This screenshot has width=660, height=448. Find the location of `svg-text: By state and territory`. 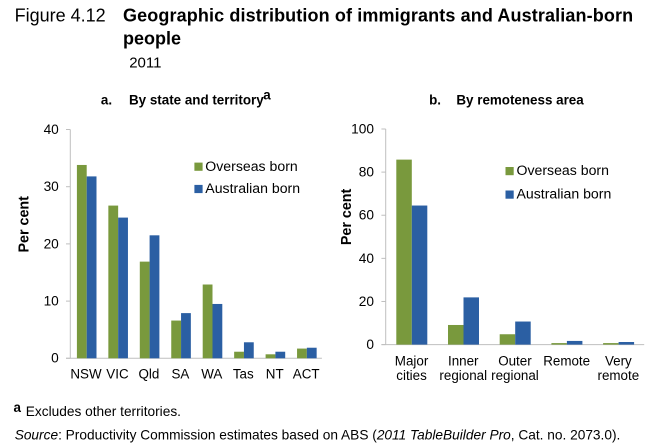

svg-text: By state and territory is located at coordinates (196, 99).